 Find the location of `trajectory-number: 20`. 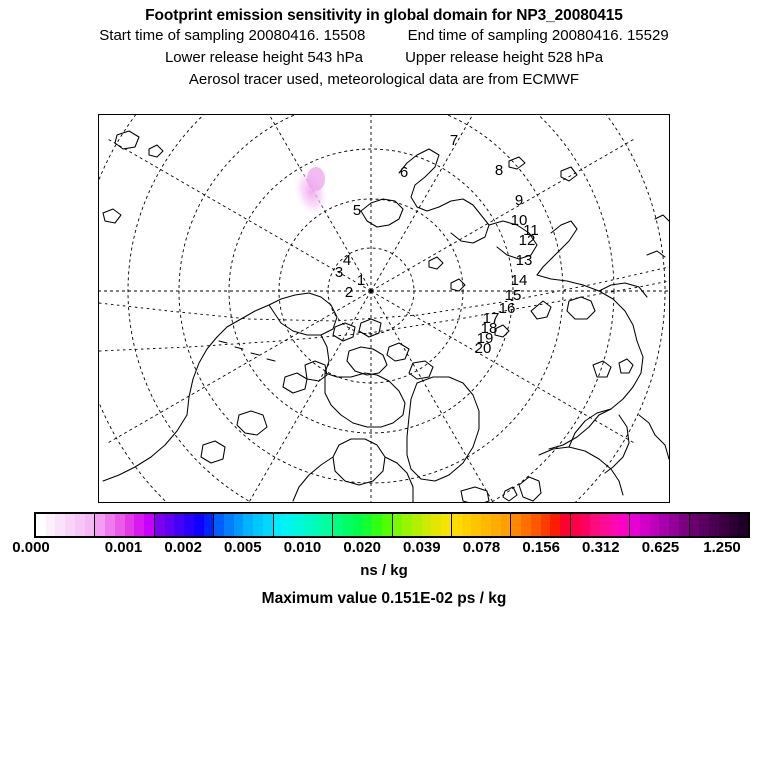

trajectory-number: 20 is located at coordinates (483, 348).